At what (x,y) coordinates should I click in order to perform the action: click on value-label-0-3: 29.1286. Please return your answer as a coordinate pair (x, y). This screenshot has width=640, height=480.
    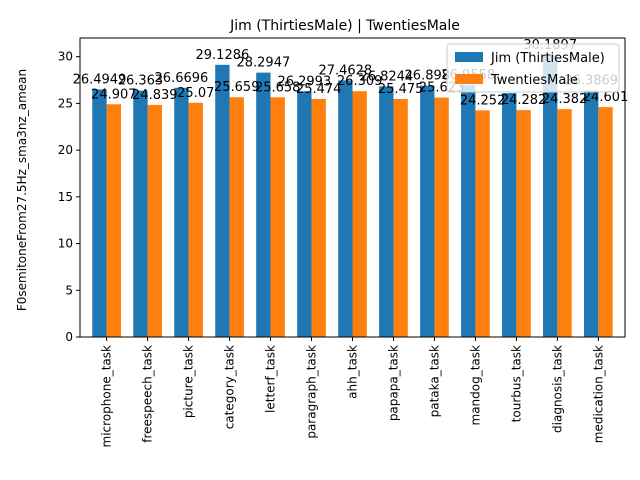
    Looking at the image, I should click on (223, 55).